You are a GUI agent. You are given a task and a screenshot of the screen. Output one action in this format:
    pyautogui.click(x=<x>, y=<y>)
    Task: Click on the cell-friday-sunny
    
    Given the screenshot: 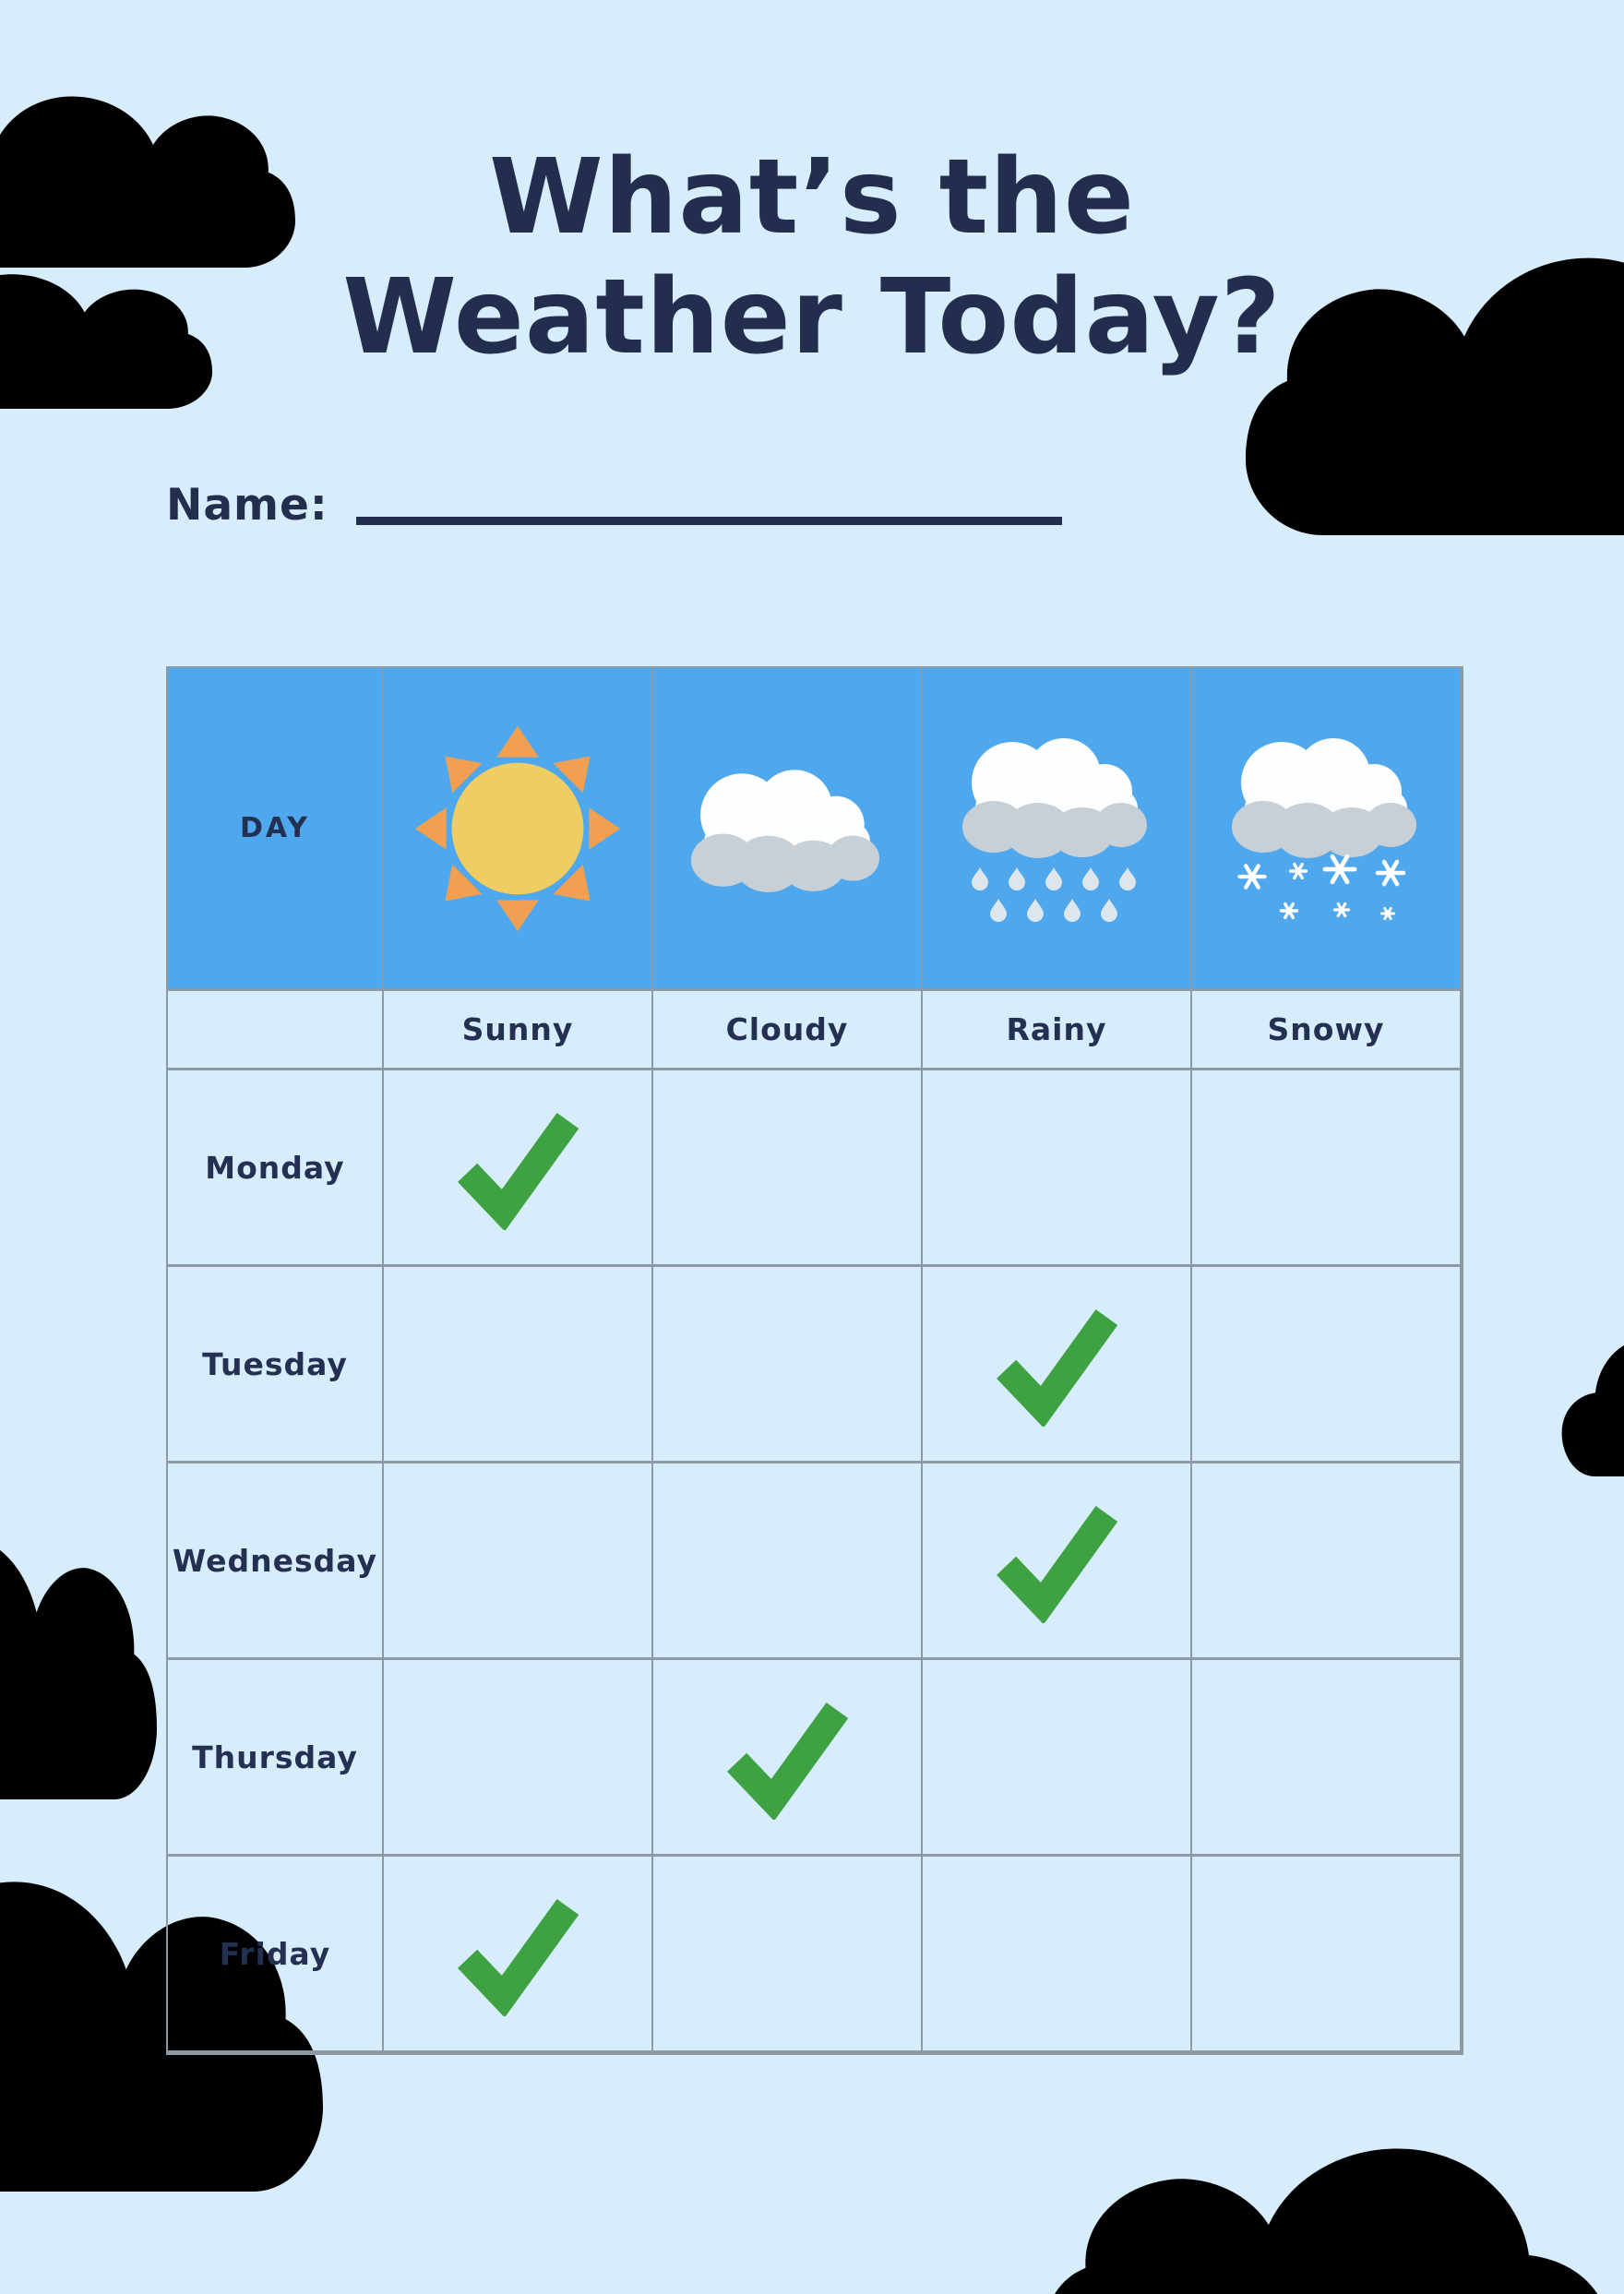 What is the action you would take?
    pyautogui.click(x=518, y=1955)
    